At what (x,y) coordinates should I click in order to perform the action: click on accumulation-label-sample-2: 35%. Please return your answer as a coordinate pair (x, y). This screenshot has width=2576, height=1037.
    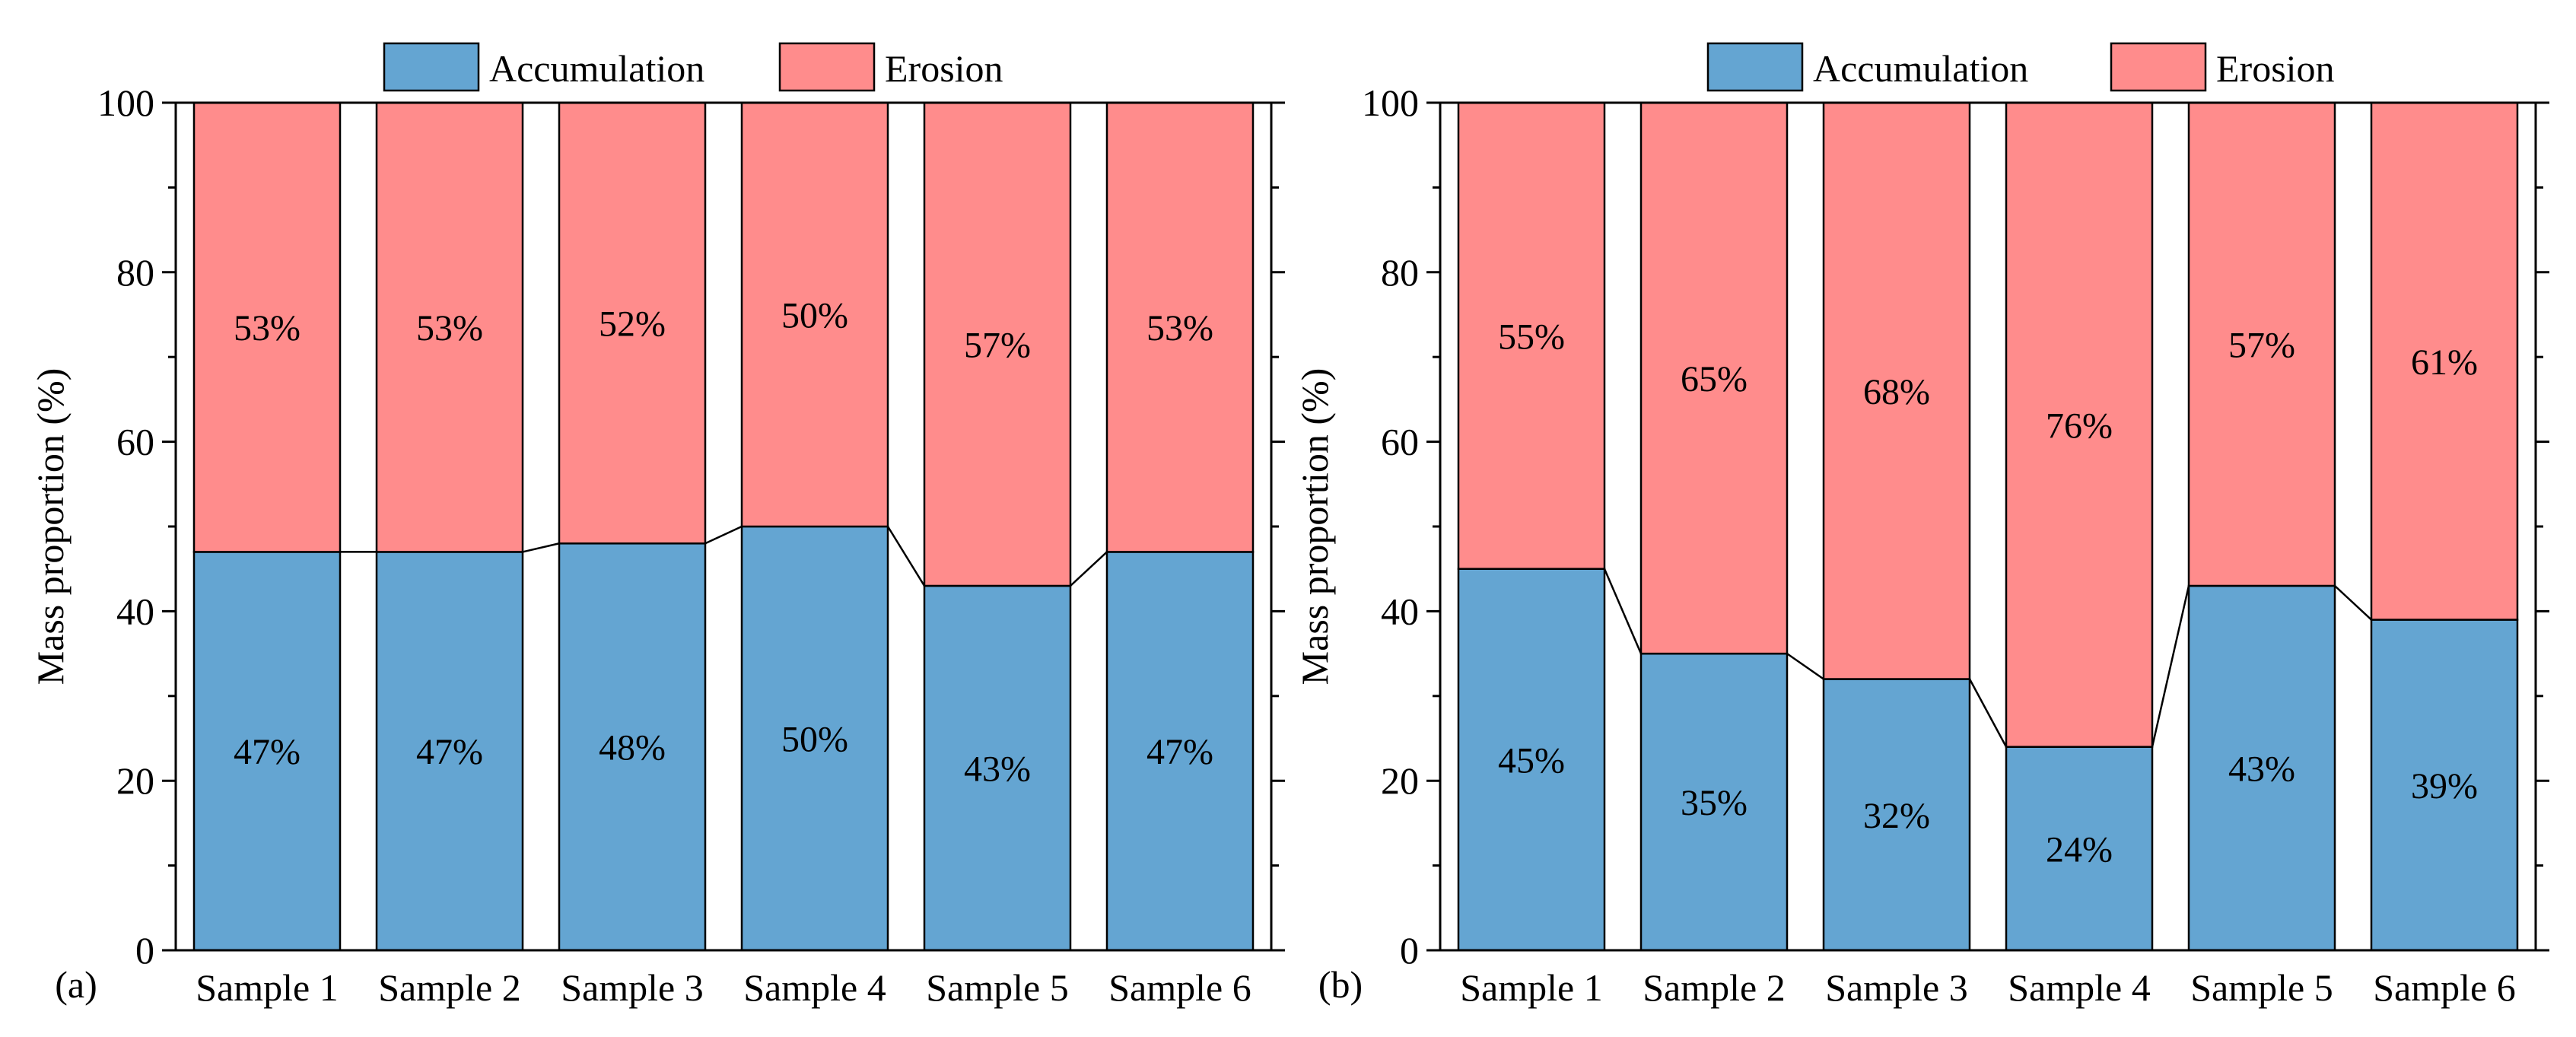
    Looking at the image, I should click on (1714, 803).